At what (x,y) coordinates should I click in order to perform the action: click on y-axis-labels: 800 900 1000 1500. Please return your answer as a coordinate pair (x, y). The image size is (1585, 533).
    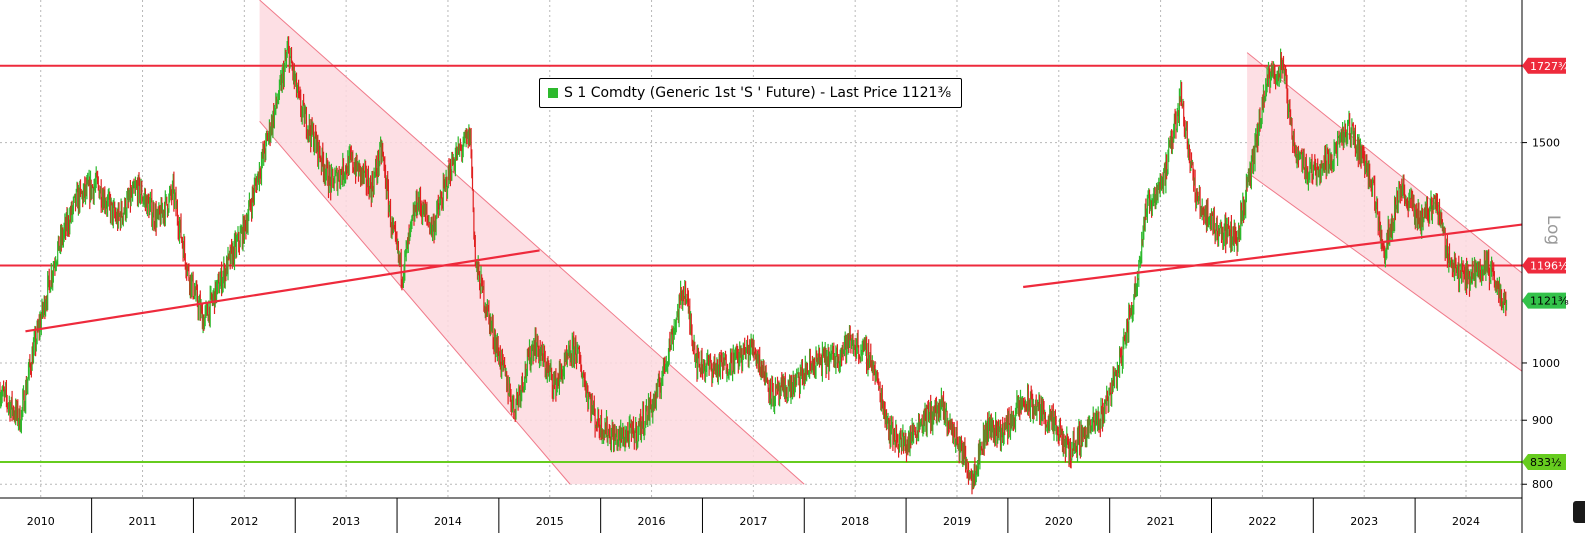
    Looking at the image, I should click on (1541, 314).